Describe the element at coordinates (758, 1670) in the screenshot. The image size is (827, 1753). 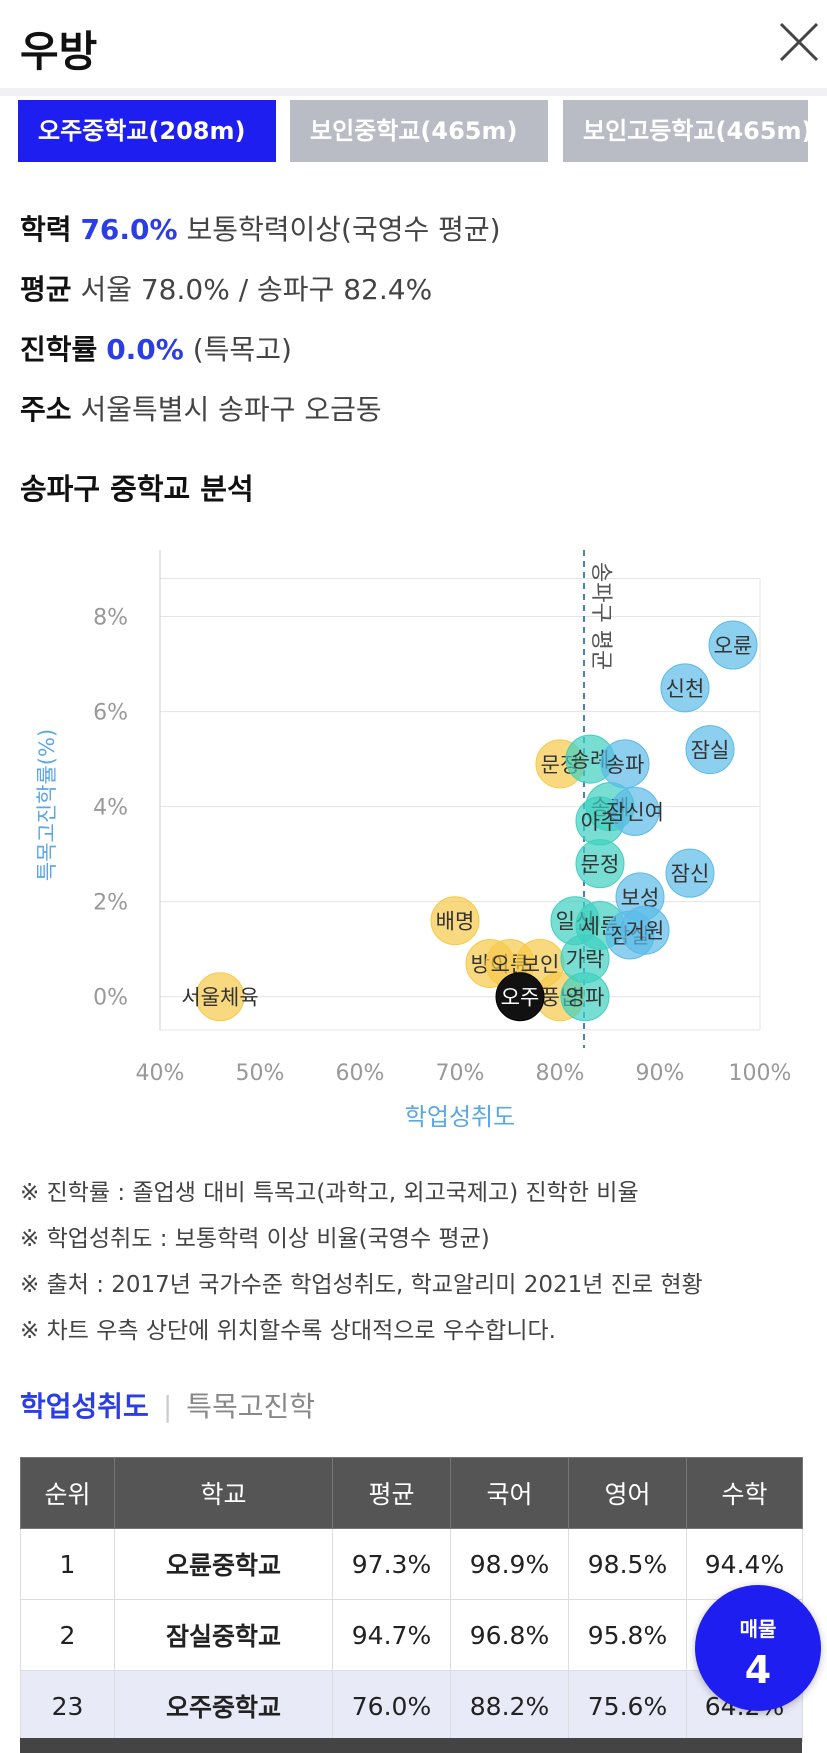
I see `fab-count: 4` at that location.